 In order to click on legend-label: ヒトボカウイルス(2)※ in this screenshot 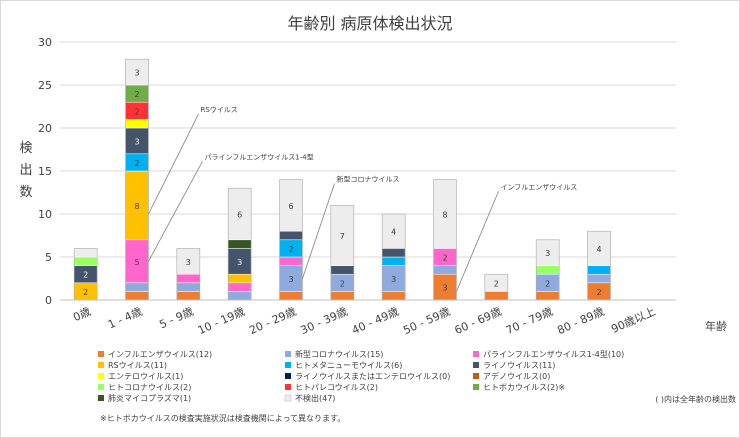, I will do `click(524, 387)`.